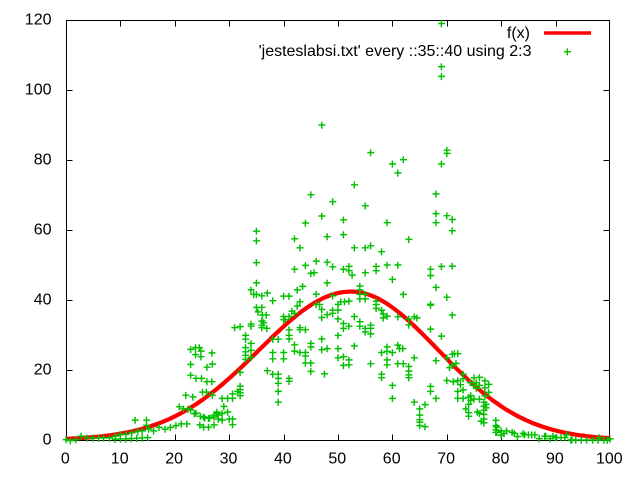 Image resolution: width=640 pixels, height=480 pixels. What do you see at coordinates (555, 459) in the screenshot?
I see `svg-text: 90` at bounding box center [555, 459].